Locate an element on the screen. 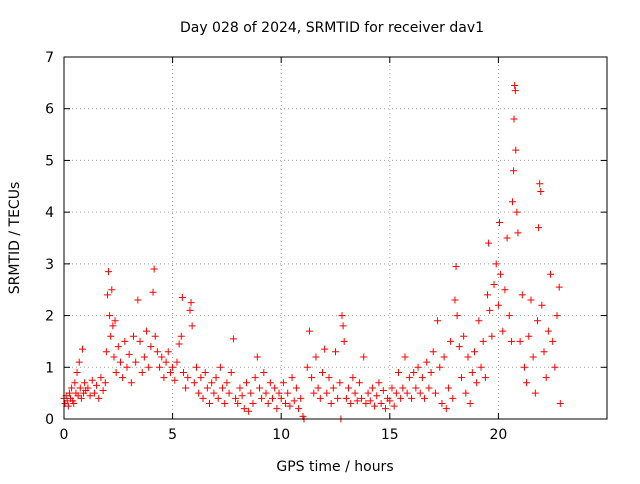 This screenshot has width=640, height=484. x-tick-label: 15 is located at coordinates (390, 435).